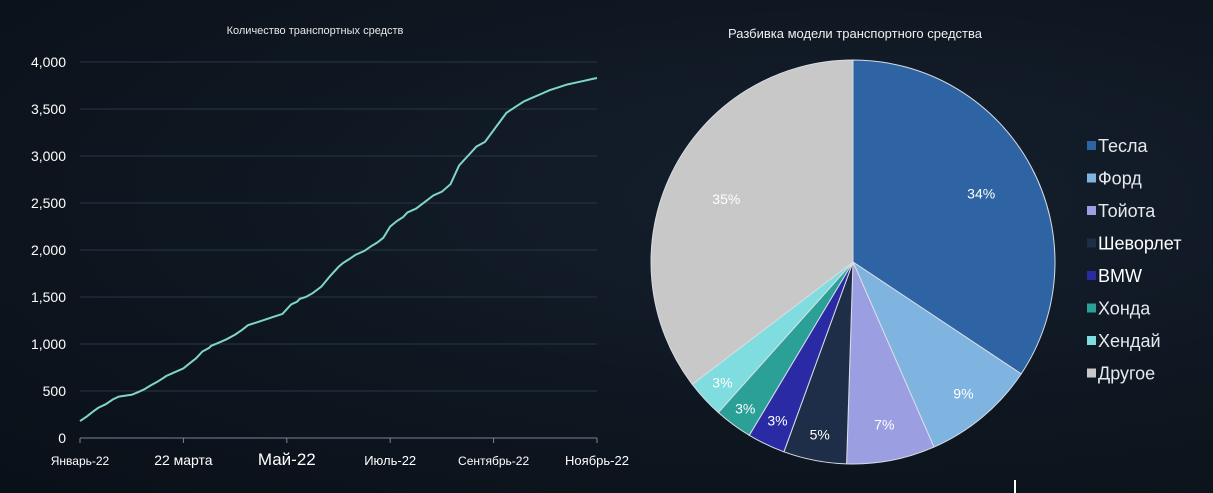  What do you see at coordinates (48, 156) in the screenshot?
I see `line-chart-y-tick-label: 3,000` at bounding box center [48, 156].